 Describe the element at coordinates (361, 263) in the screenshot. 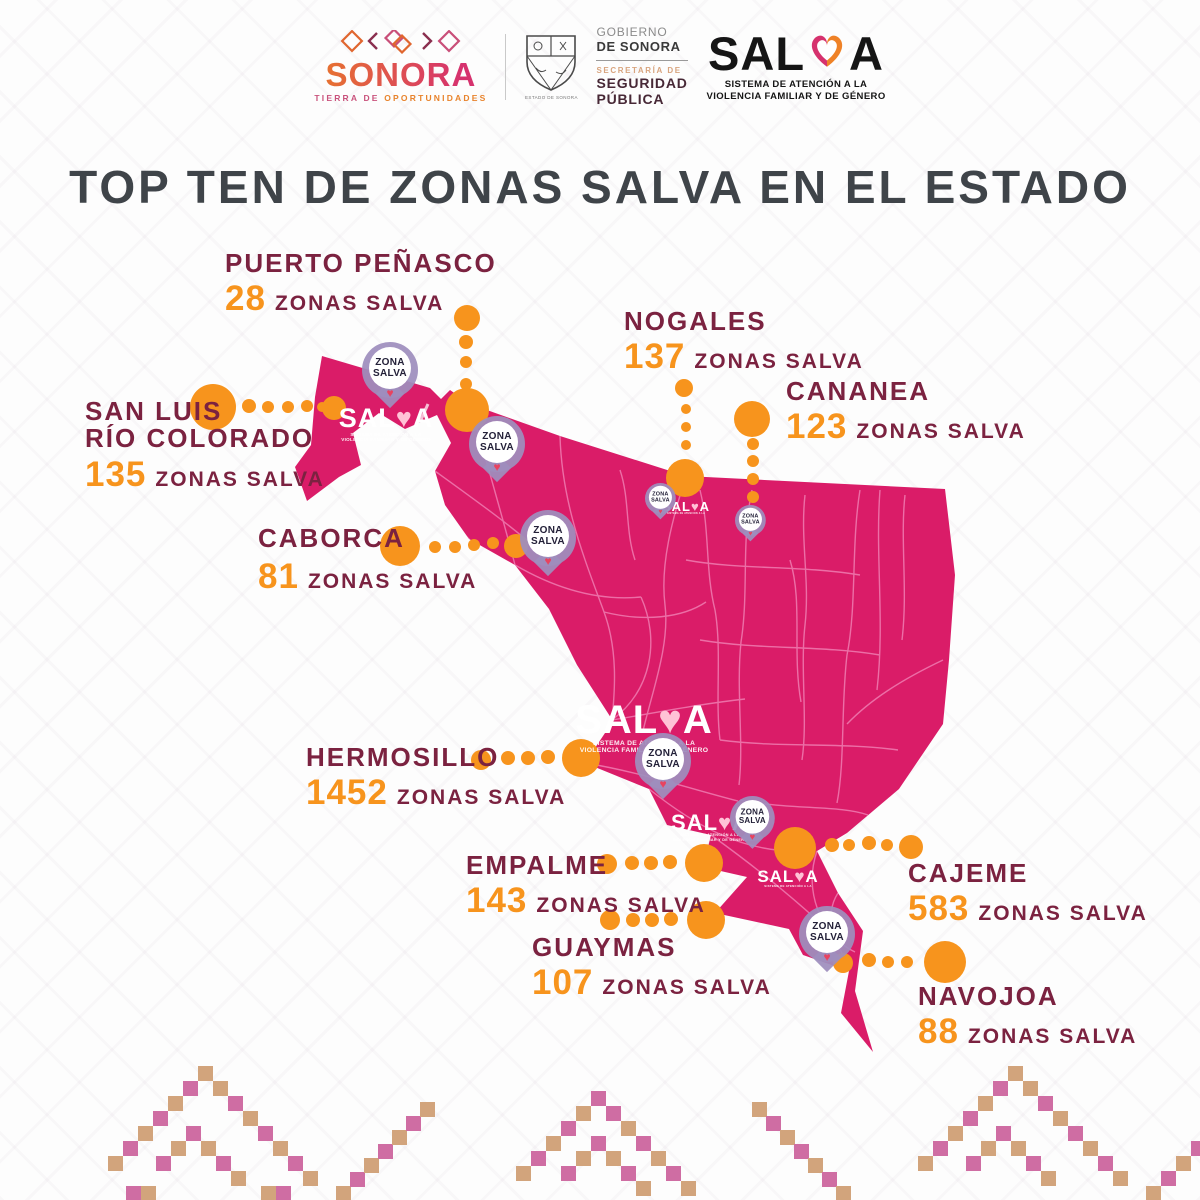

I see `city-name: PUERTO PEÑASCO` at that location.